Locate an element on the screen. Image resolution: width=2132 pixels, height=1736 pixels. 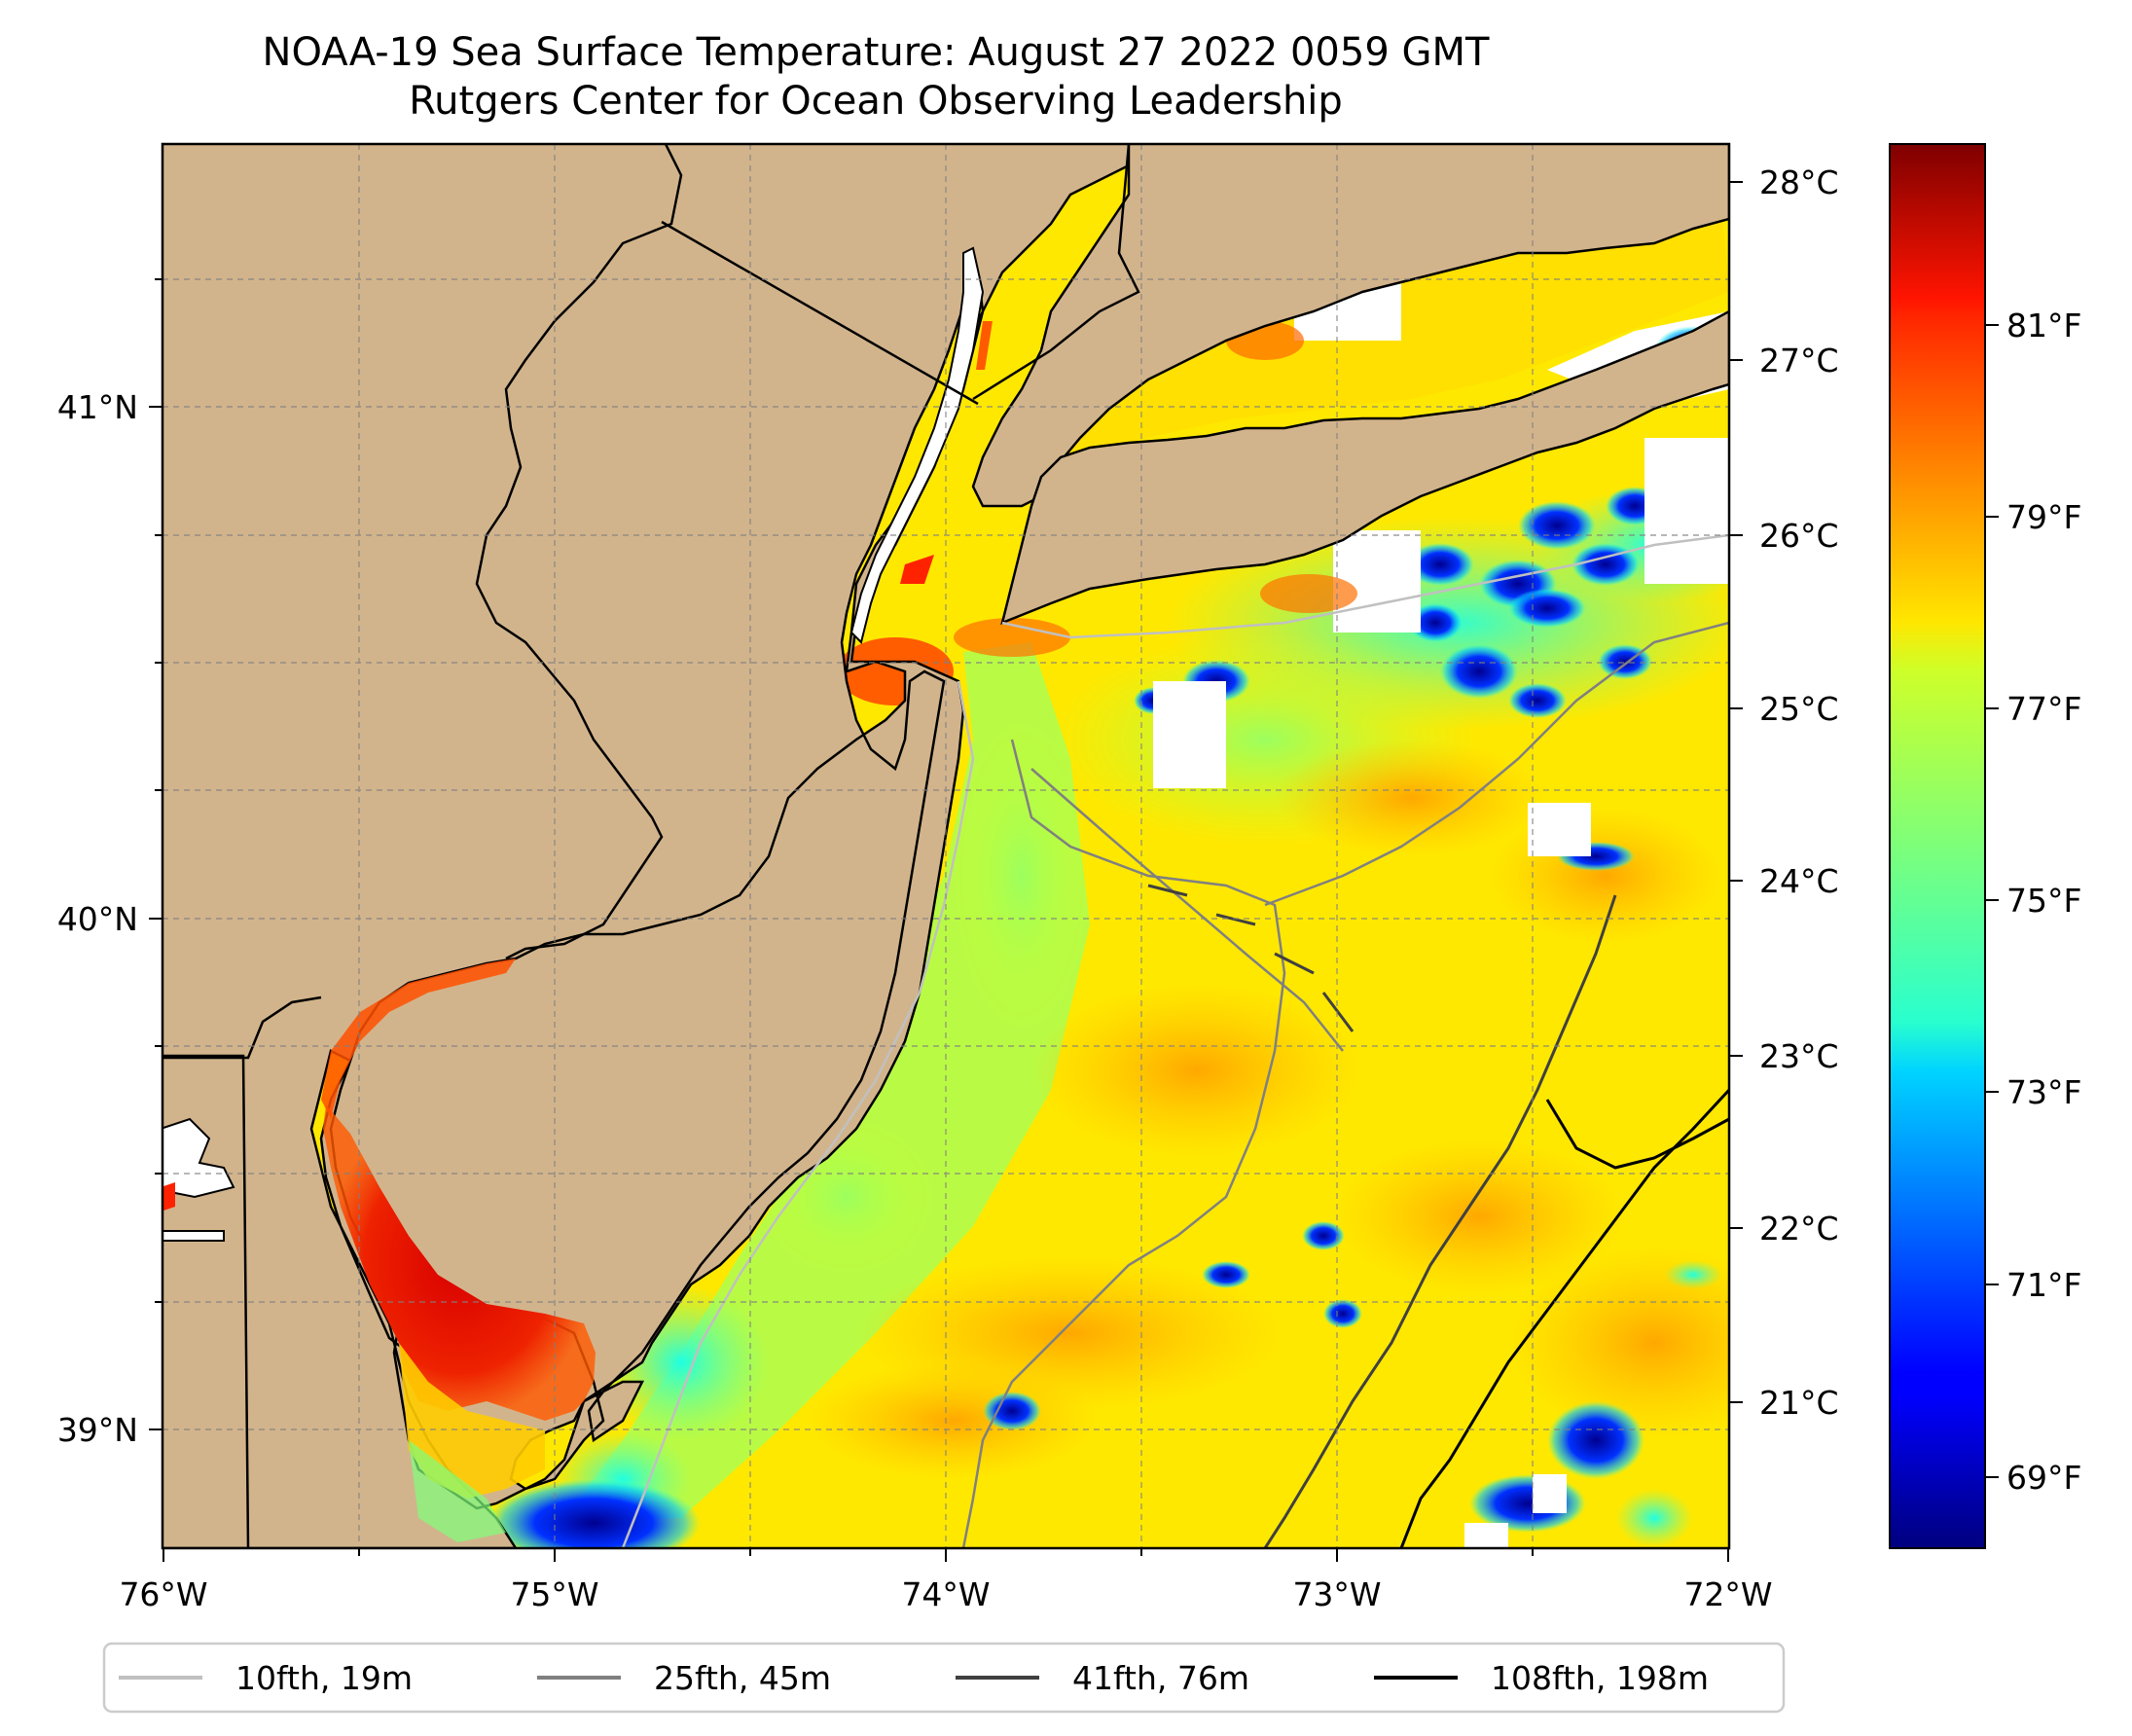
x-tick-label: 72°W is located at coordinates (1728, 1594).